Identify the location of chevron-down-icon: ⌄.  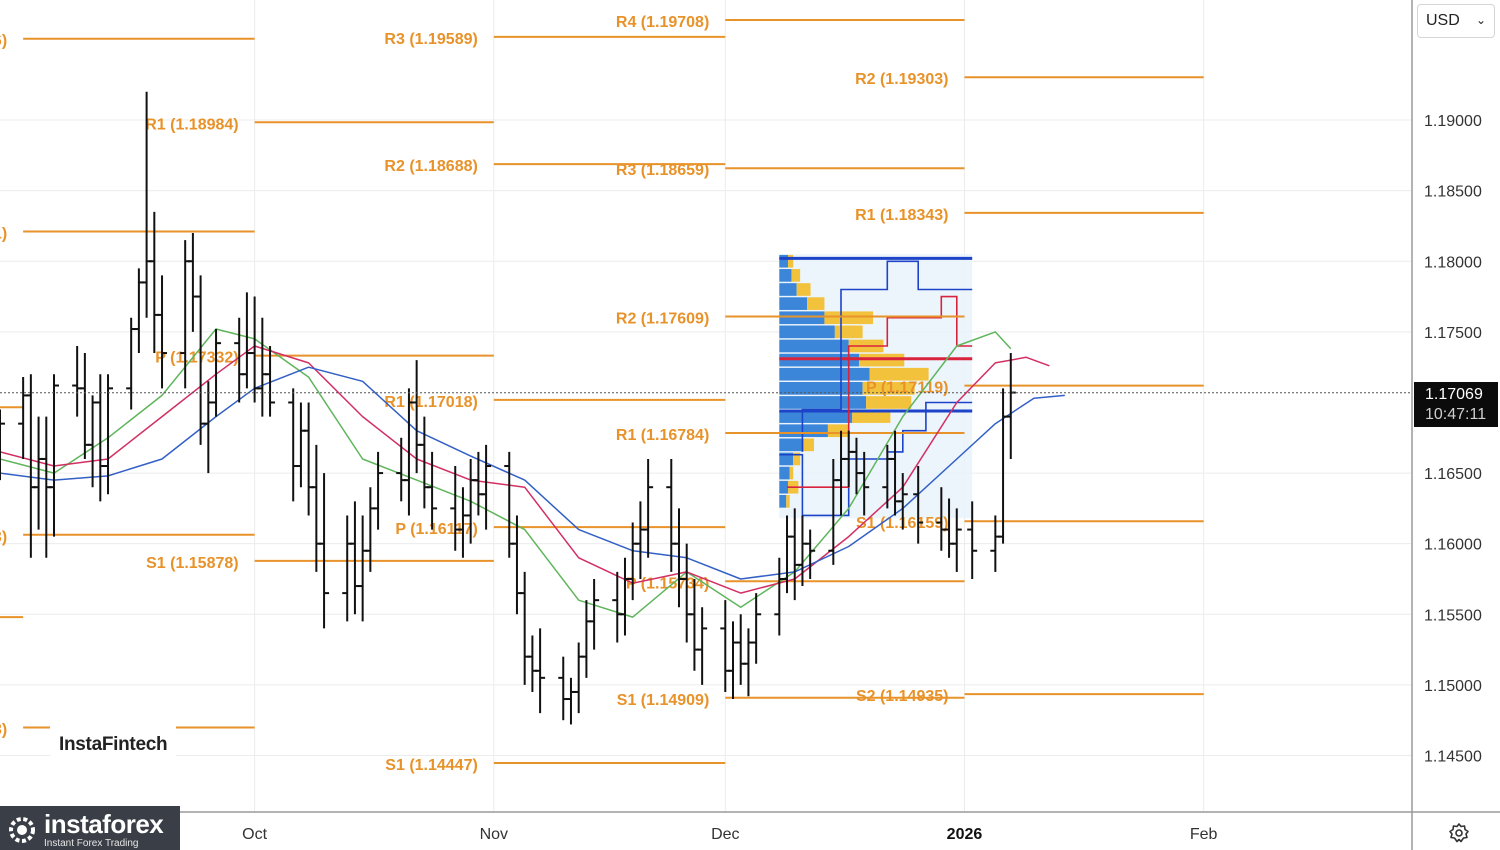
(1480, 20).